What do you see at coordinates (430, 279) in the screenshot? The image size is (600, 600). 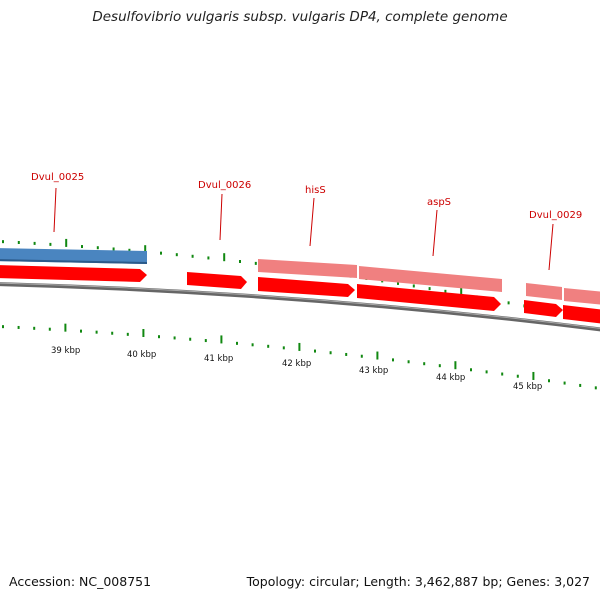 I see `gene-bar-asps` at bounding box center [430, 279].